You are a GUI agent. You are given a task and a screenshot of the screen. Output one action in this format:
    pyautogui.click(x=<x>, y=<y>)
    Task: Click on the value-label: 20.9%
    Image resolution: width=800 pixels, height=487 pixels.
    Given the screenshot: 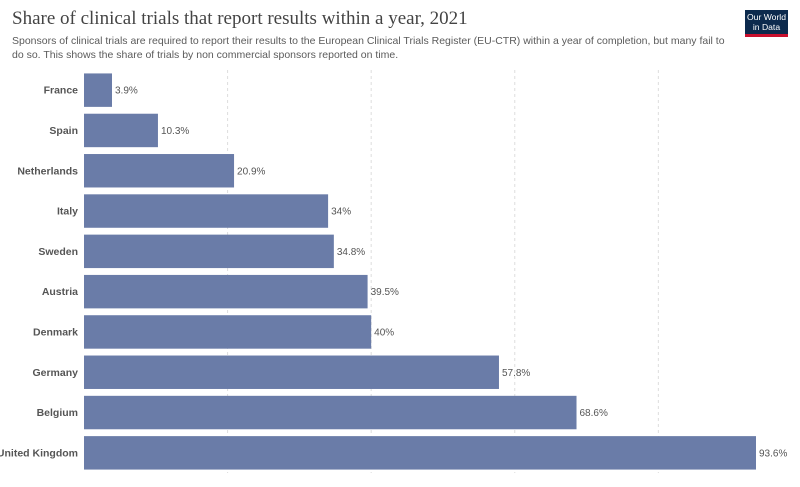 What is the action you would take?
    pyautogui.click(x=251, y=171)
    